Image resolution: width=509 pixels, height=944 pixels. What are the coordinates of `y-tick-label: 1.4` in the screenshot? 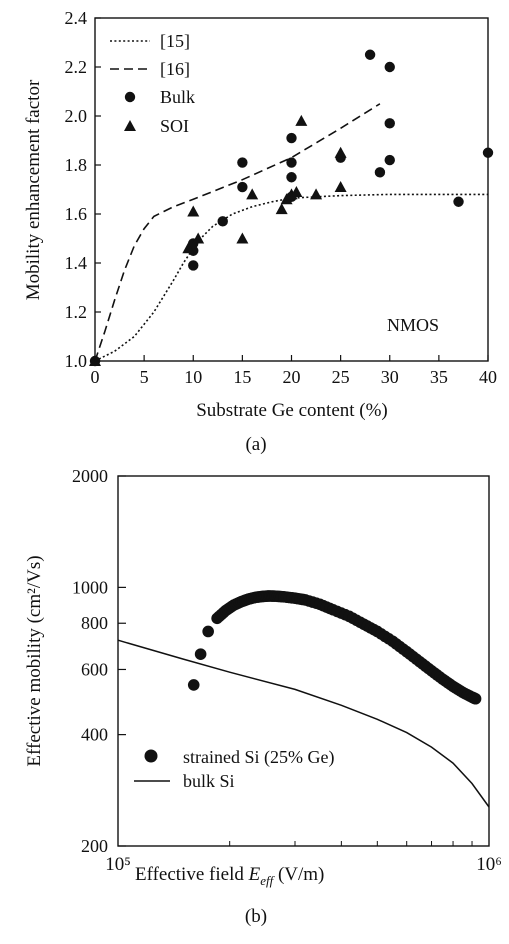 It's located at (76, 263).